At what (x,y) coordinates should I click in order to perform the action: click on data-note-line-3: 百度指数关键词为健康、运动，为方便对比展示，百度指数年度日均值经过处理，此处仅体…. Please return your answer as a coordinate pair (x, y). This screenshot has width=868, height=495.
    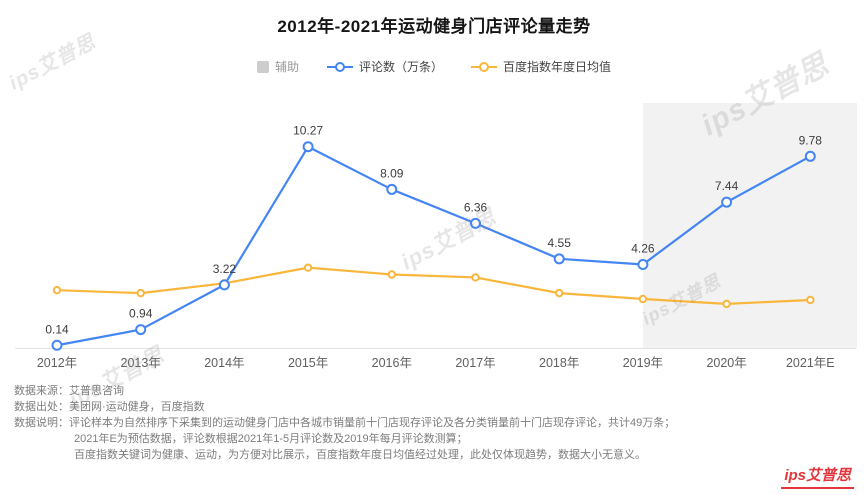
    Looking at the image, I should click on (360, 455).